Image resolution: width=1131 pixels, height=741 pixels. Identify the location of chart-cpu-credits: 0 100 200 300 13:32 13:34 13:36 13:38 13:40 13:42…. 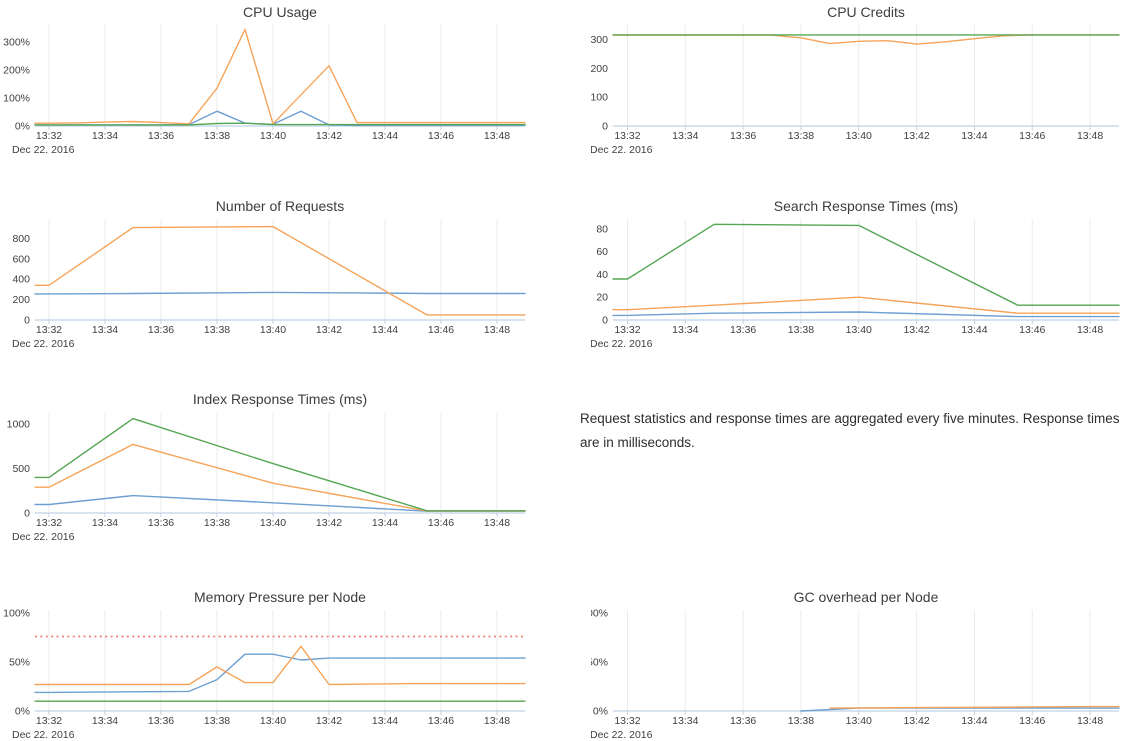
(861, 78).